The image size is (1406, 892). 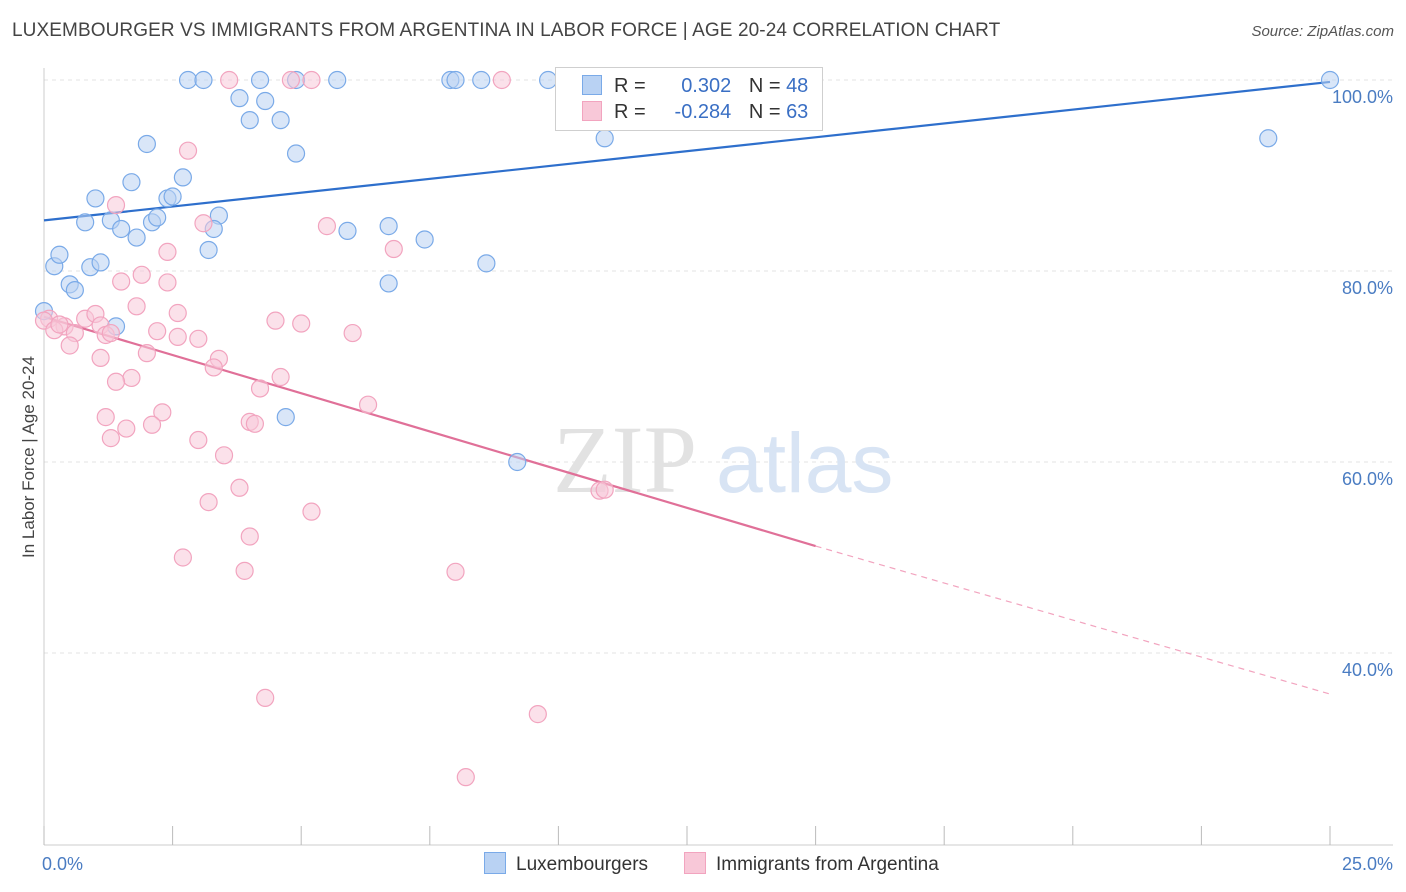 I want to click on x-tick-label: 0.0%, so click(x=62, y=864).